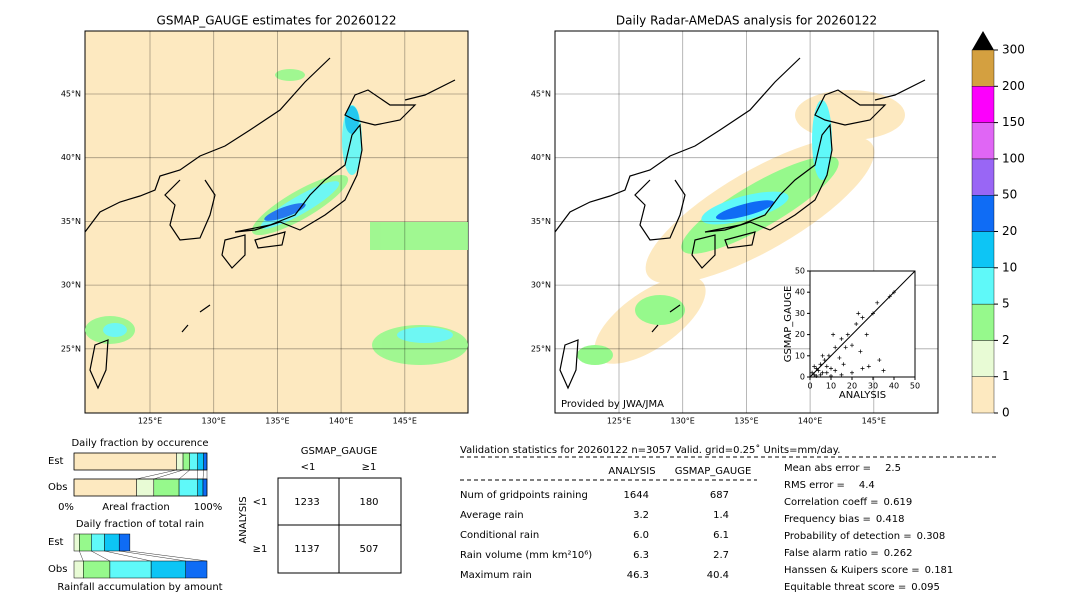 This screenshot has height=616, width=1080. Describe the element at coordinates (612, 404) in the screenshot. I see `credit: Provided by JWA/JMA` at that location.